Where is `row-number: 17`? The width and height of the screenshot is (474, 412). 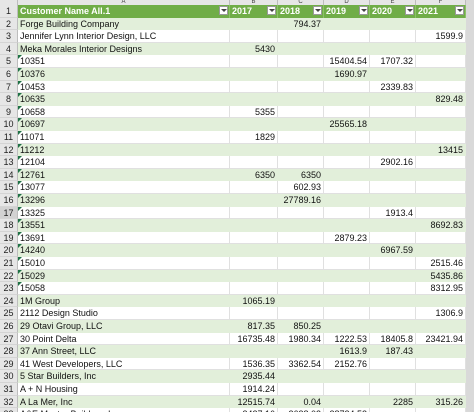 row-number: 17 is located at coordinates (9, 213).